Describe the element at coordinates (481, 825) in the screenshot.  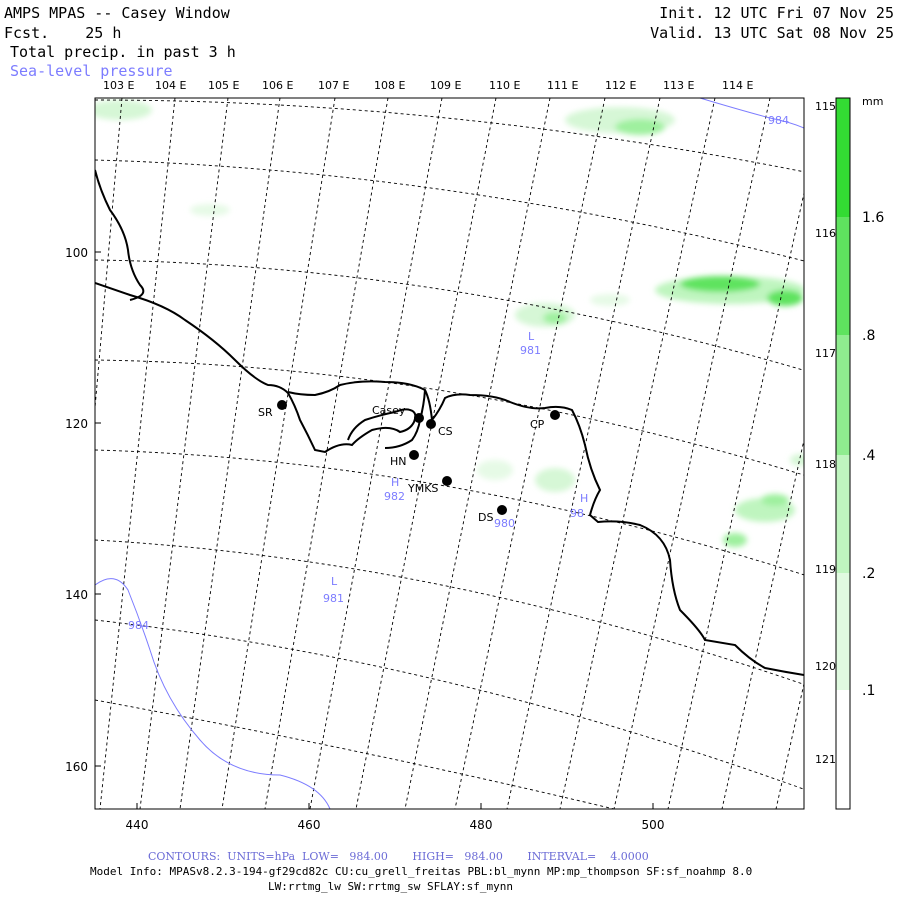
I see `x-tick-label: 480` at that location.